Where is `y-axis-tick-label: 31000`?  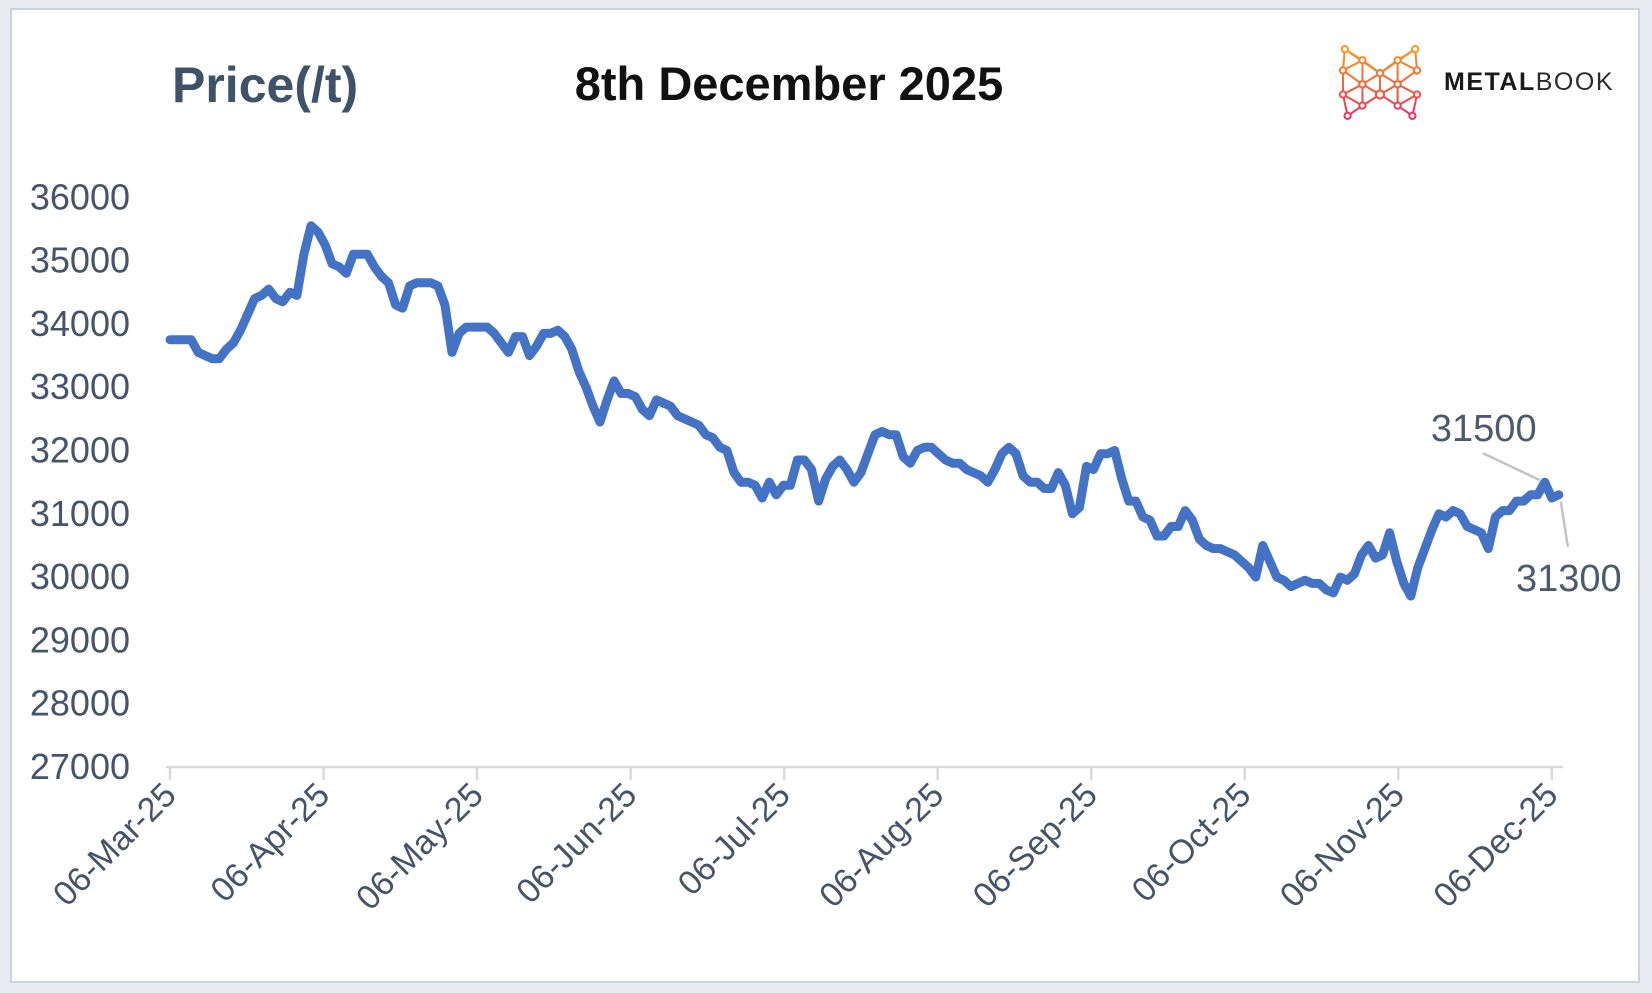 y-axis-tick-label: 31000 is located at coordinates (80, 513).